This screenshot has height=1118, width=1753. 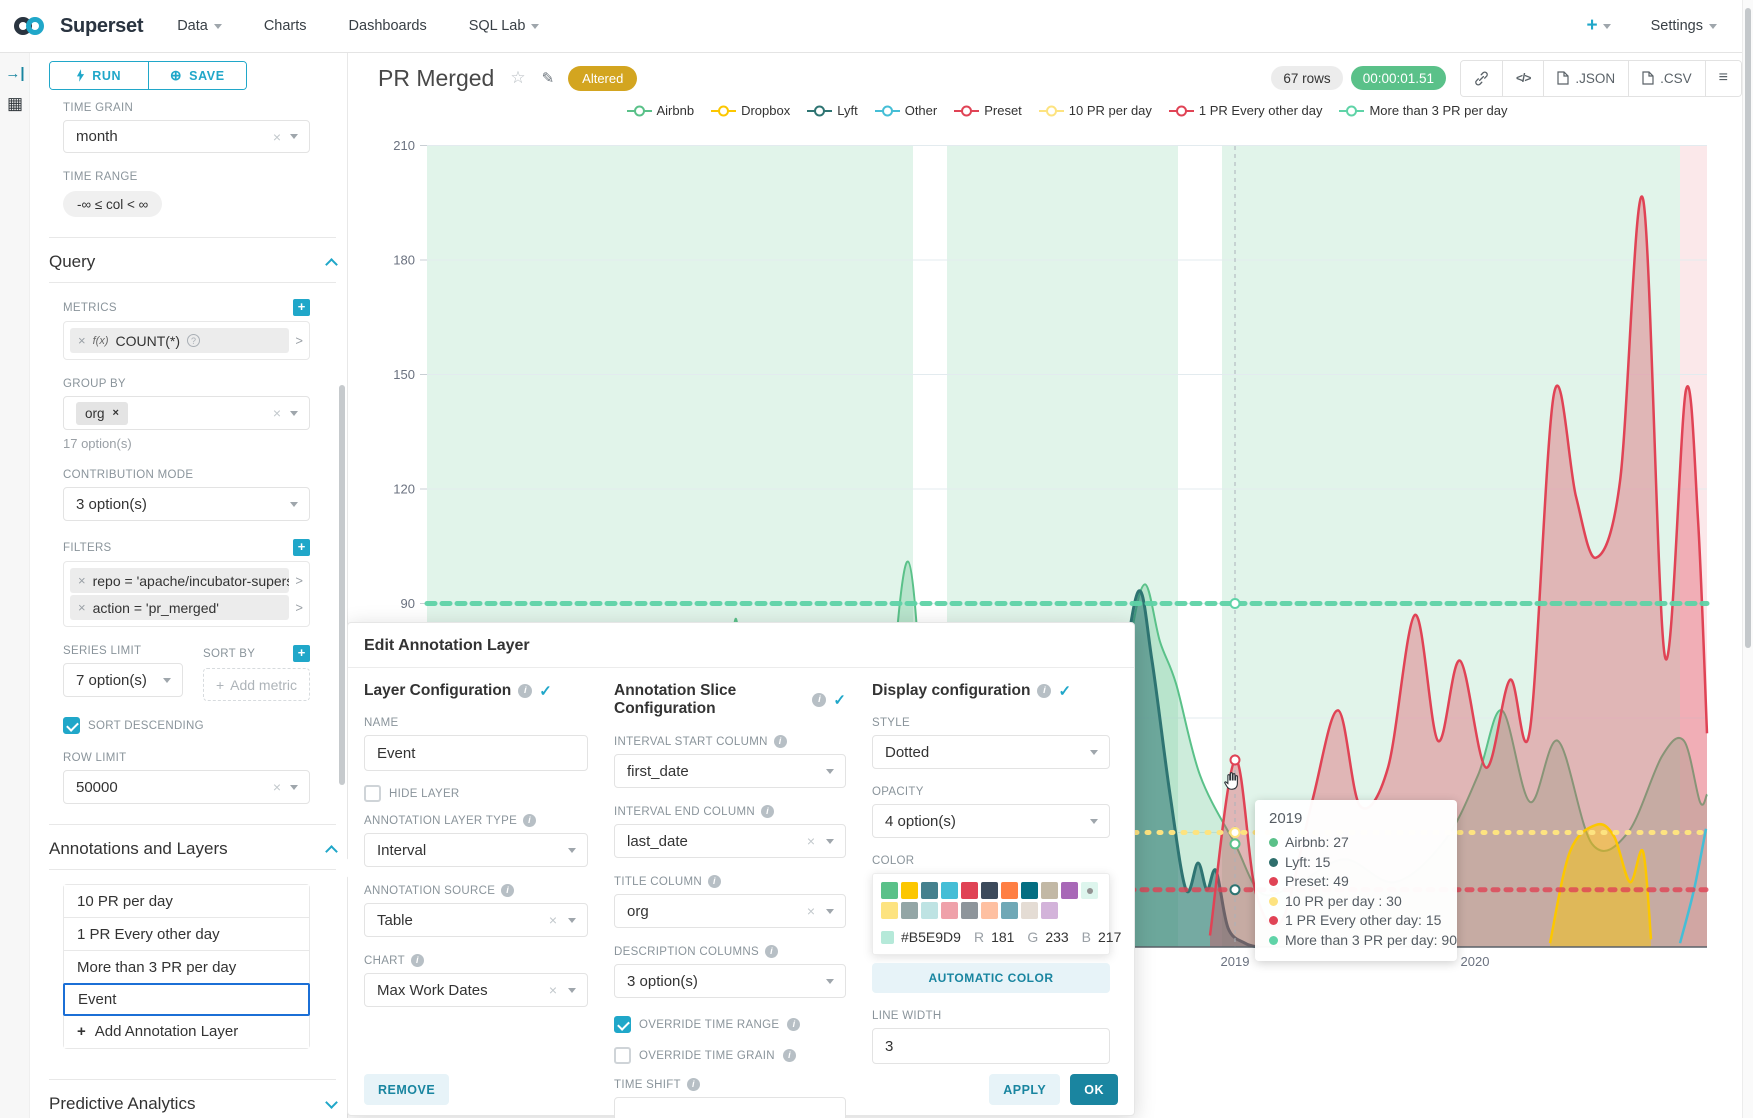 I want to click on style-select: Dotted, so click(x=991, y=752).